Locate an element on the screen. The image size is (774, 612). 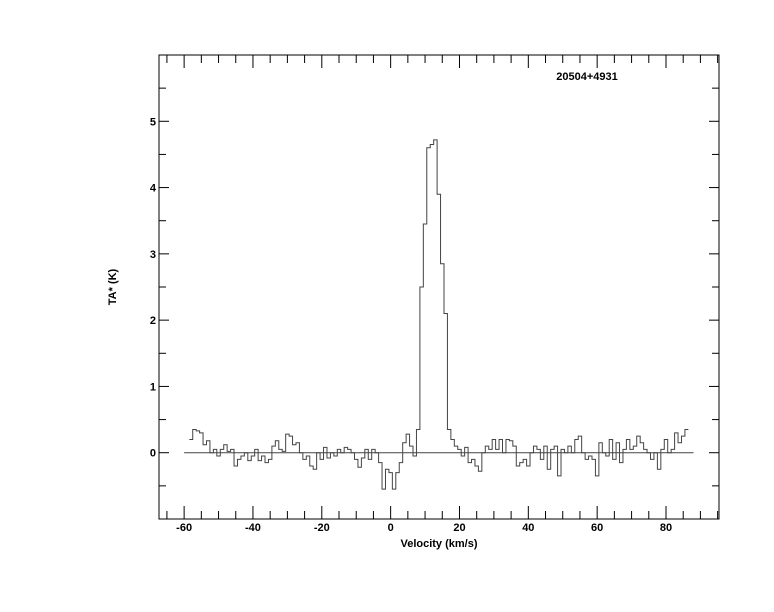
y-axis-label: TA* (K) is located at coordinates (113, 286).